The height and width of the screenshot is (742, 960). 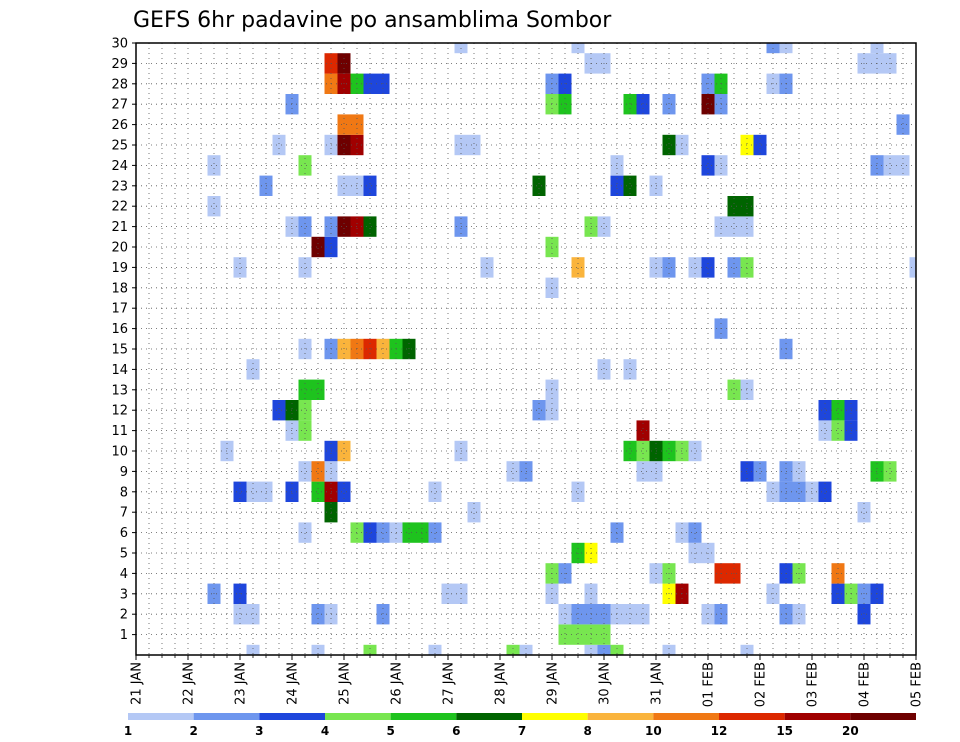 I want to click on y-tick-label: 1, so click(x=124, y=635).